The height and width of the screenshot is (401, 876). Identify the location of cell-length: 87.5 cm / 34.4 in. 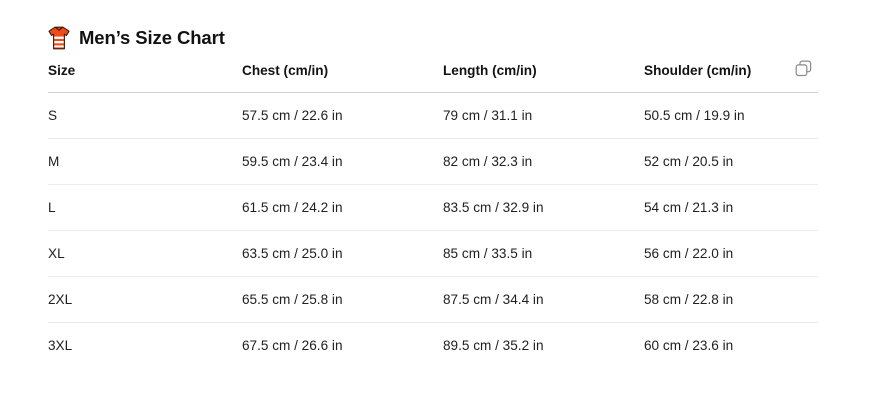
(543, 299).